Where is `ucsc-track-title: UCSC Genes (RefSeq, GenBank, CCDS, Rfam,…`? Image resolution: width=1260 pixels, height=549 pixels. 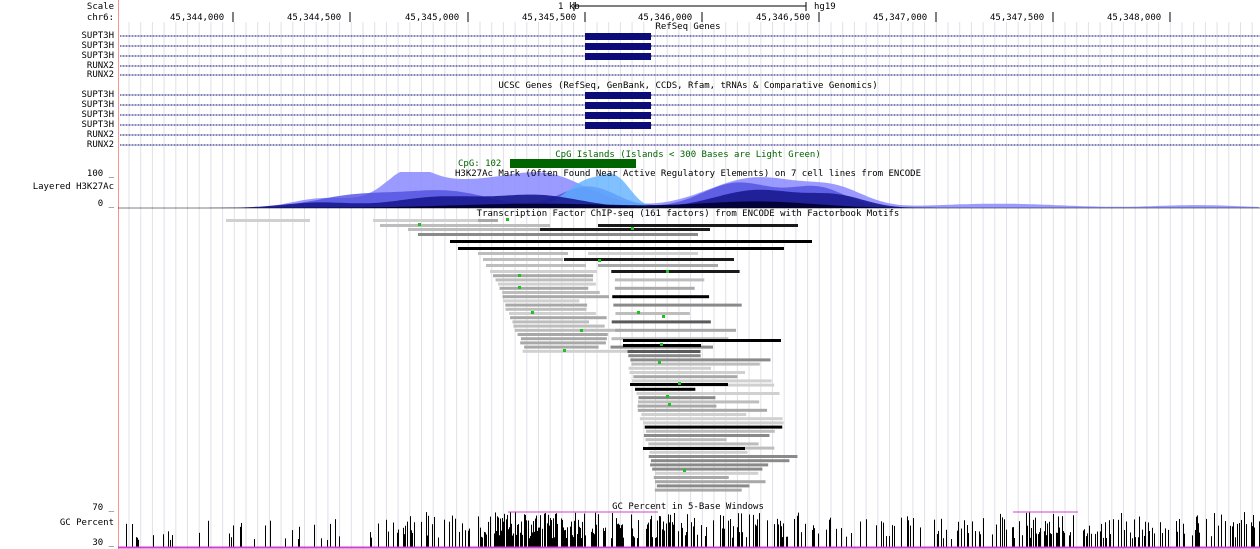
ucsc-track-title: UCSC Genes (RefSeq, GenBank, CCDS, Rfam,… is located at coordinates (688, 86).